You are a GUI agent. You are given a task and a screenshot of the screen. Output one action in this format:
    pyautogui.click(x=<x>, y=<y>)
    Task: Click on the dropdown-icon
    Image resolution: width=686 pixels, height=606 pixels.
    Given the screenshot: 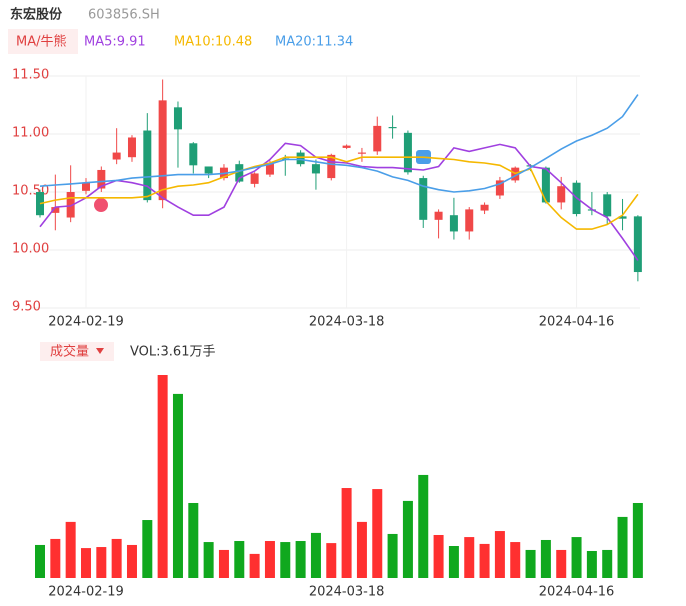 What is the action you would take?
    pyautogui.click(x=100, y=351)
    